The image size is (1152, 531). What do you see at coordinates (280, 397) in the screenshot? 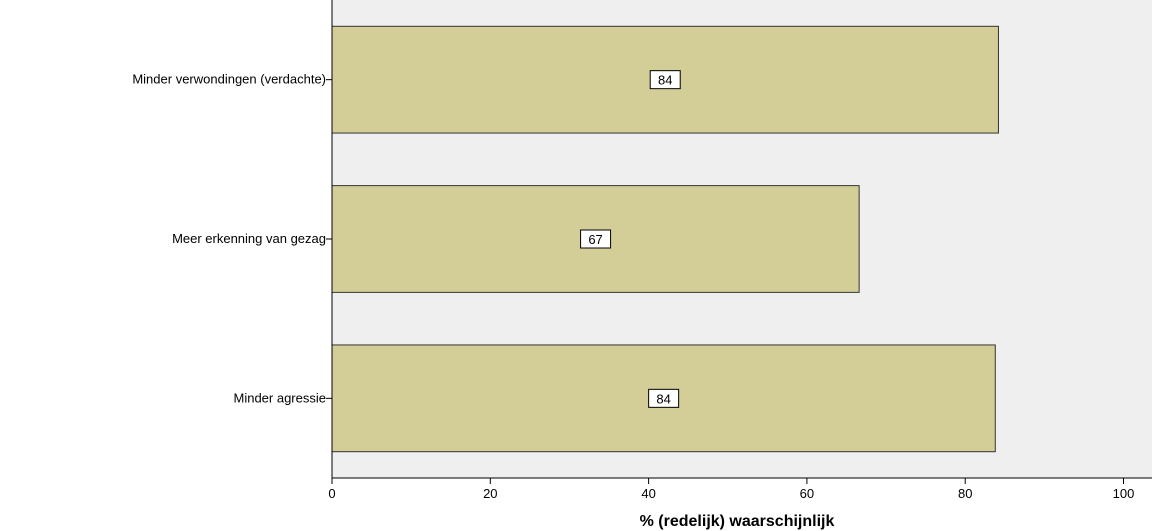
I see `y-tick-label: Minder agressie` at bounding box center [280, 397].